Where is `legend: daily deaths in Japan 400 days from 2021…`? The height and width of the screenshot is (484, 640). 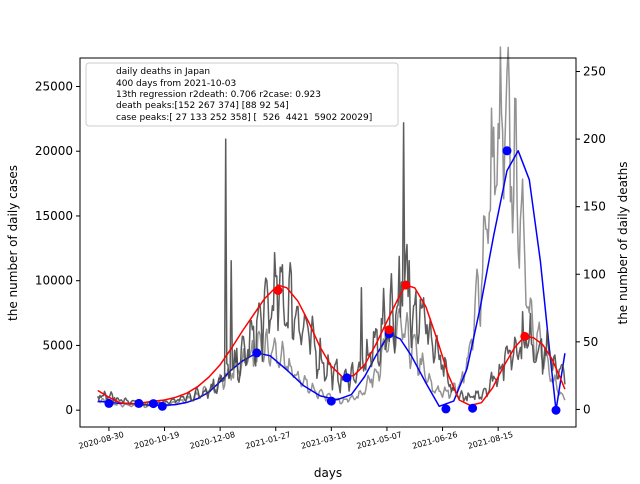
legend: daily deaths in Japan 400 days from 2021… is located at coordinates (242, 94).